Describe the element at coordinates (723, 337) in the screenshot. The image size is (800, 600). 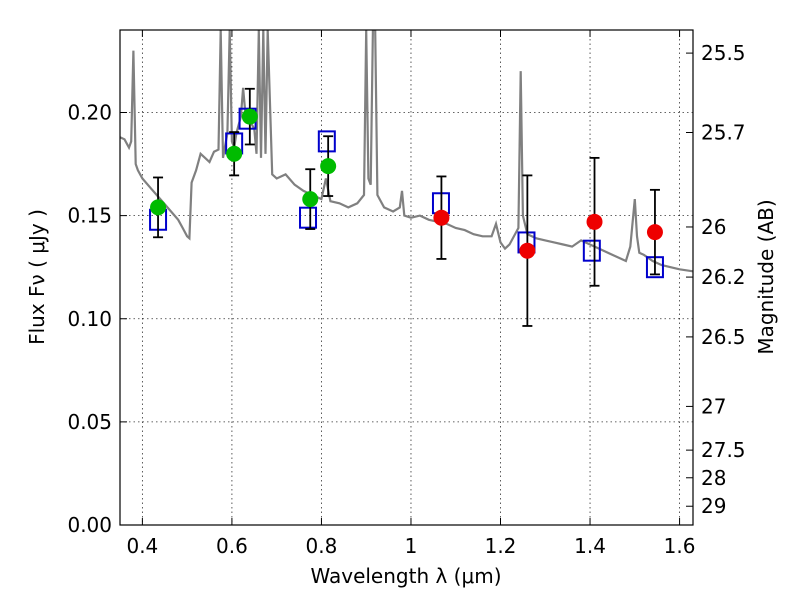
I see `right-tick-label: 26.5` at that location.